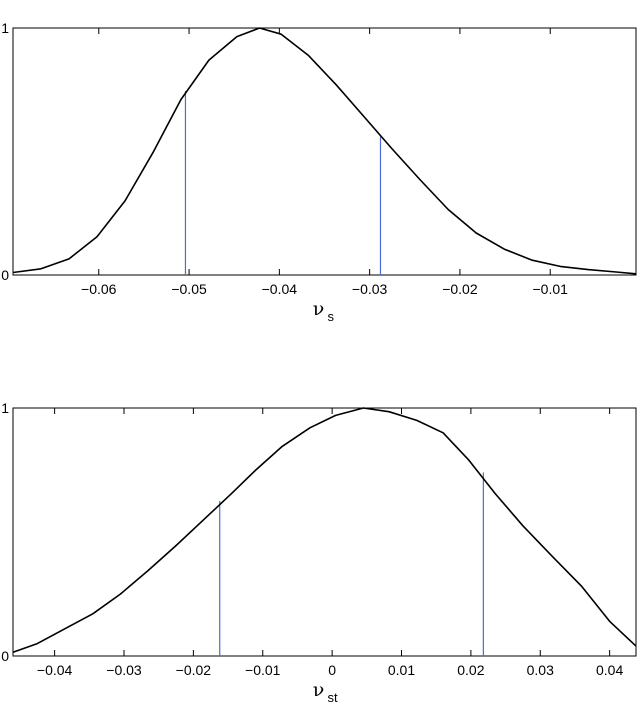 Image resolution: width=641 pixels, height=711 pixels. I want to click on x-tick-label: 0.02, so click(470, 670).